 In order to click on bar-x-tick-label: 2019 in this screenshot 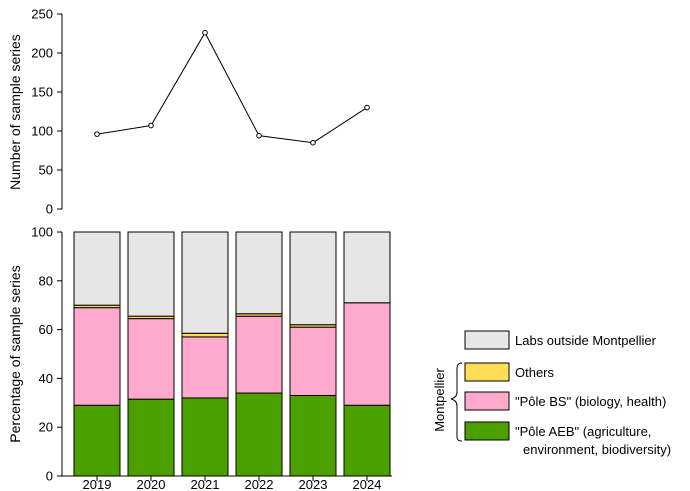, I will do `click(97, 484)`.